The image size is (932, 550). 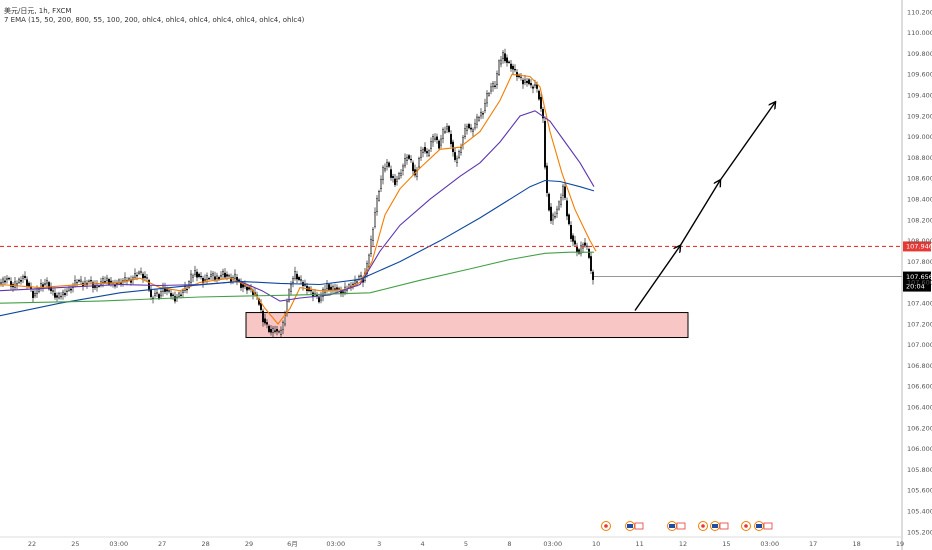 What do you see at coordinates (639, 544) in the screenshot?
I see `time-tick-label: 11` at bounding box center [639, 544].